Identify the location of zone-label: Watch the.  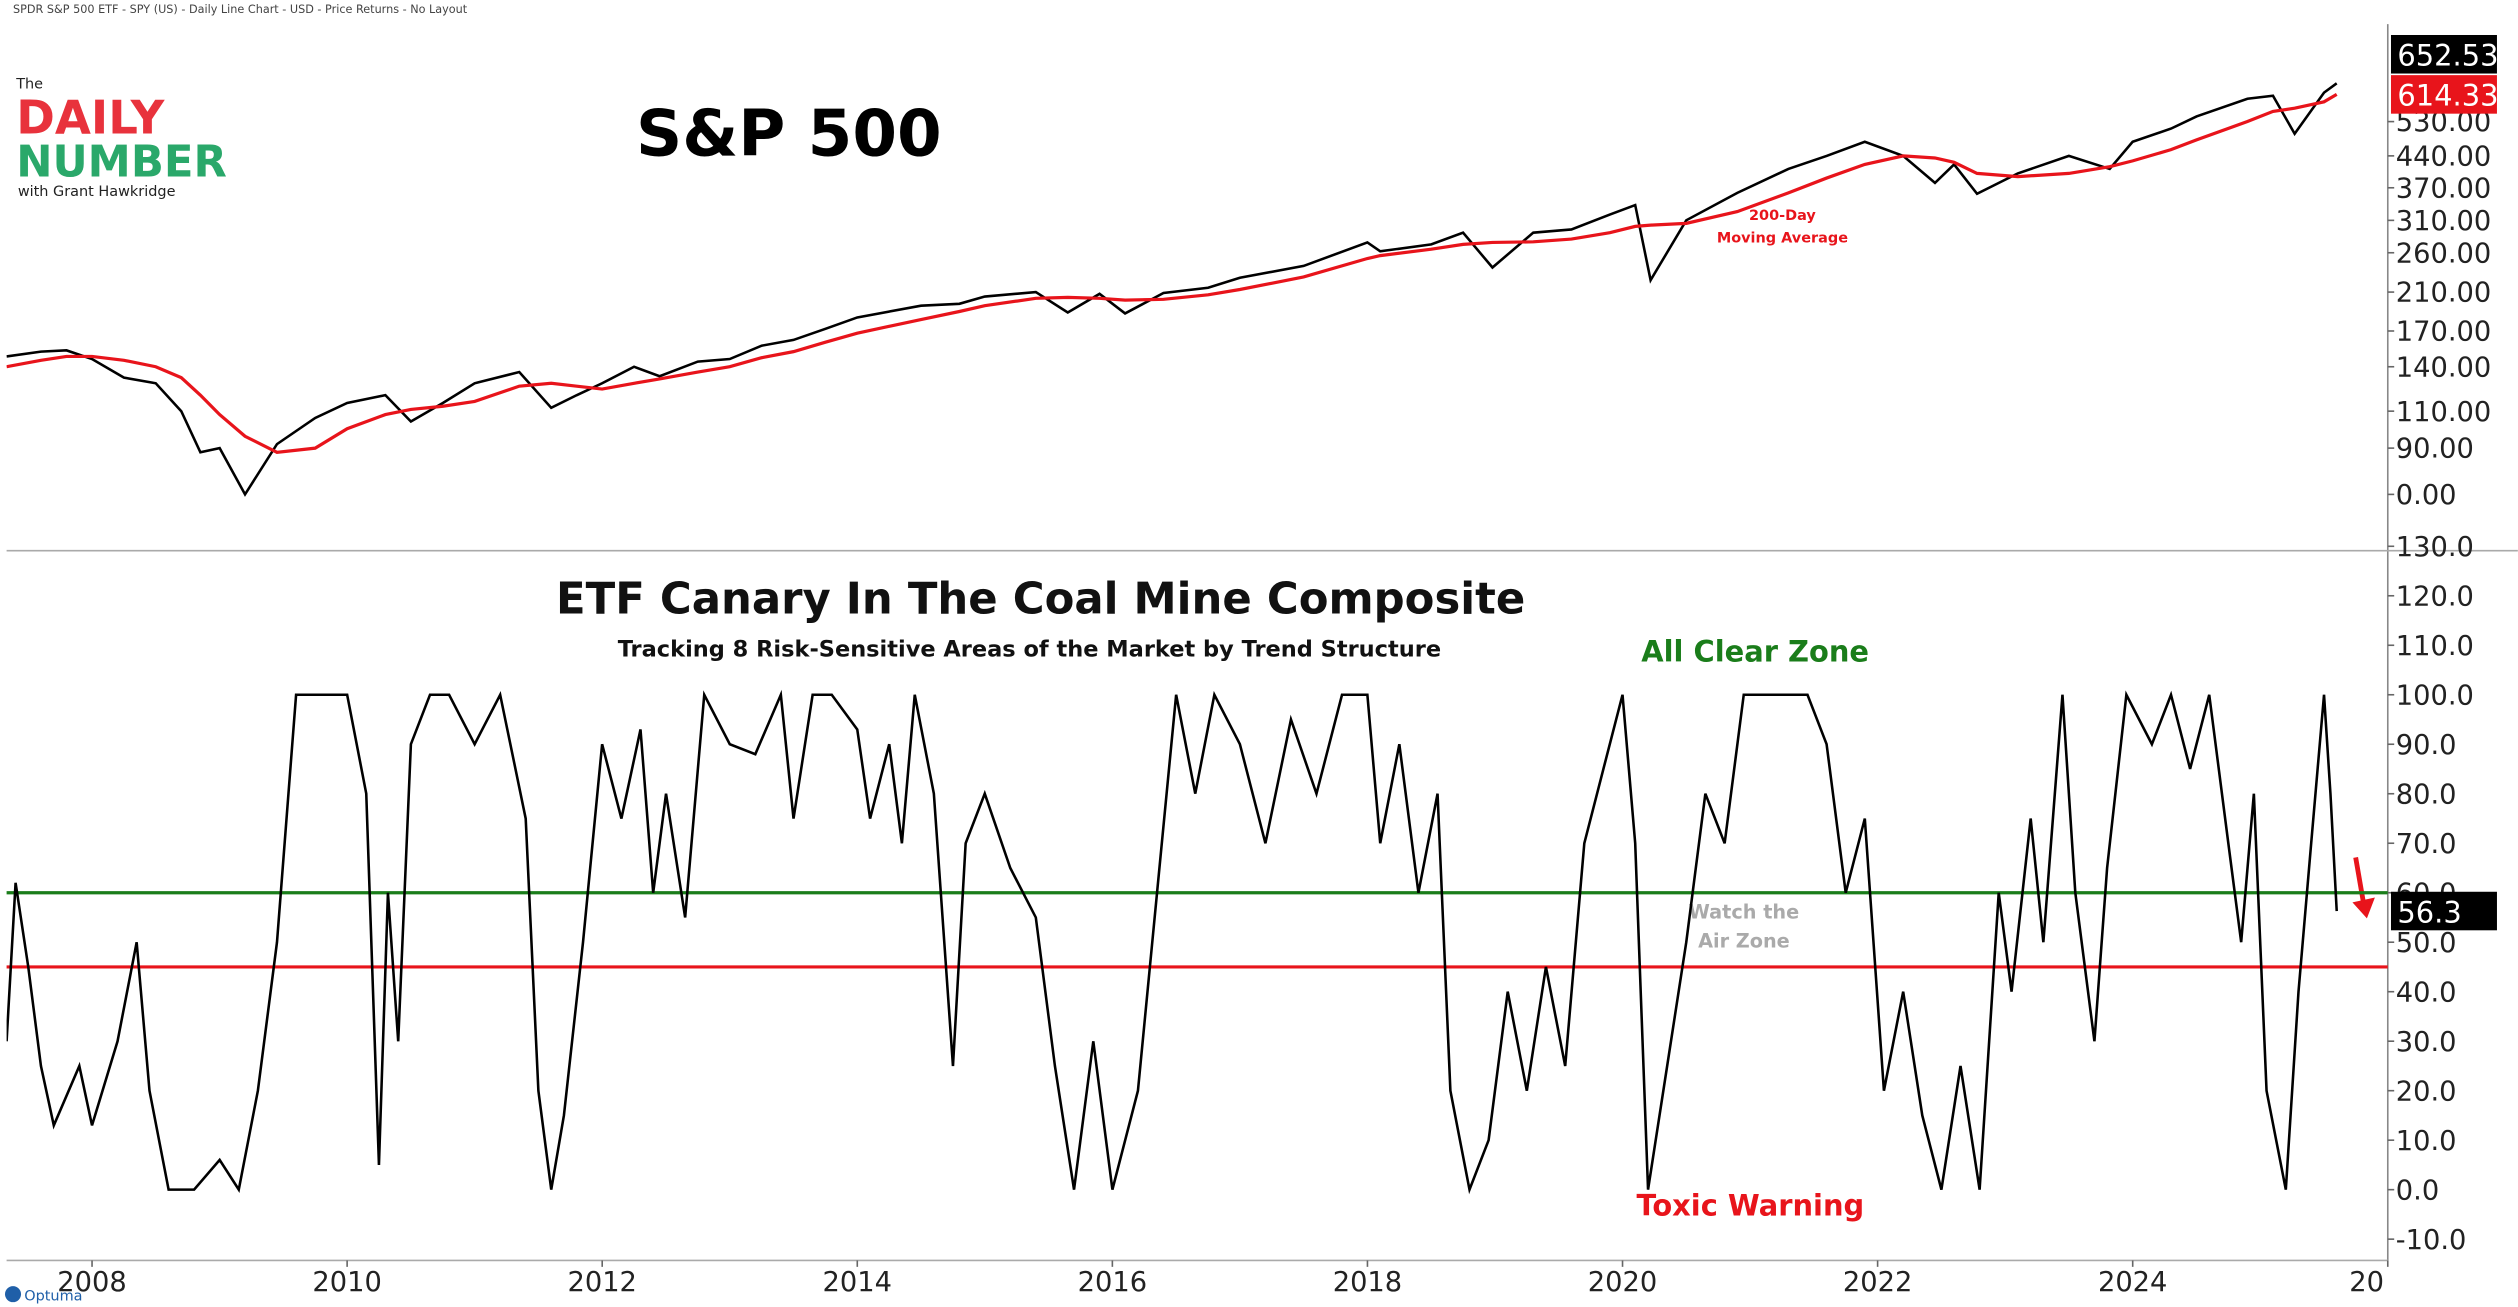
(1744, 911).